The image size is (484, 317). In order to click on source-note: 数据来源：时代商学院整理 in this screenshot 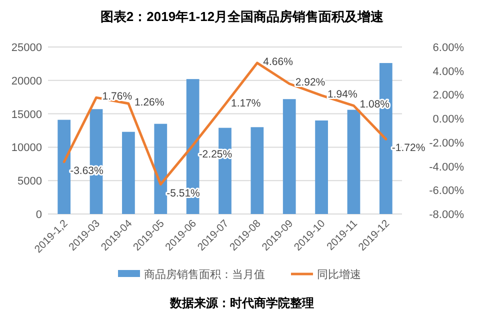, I will do `click(241, 303)`.